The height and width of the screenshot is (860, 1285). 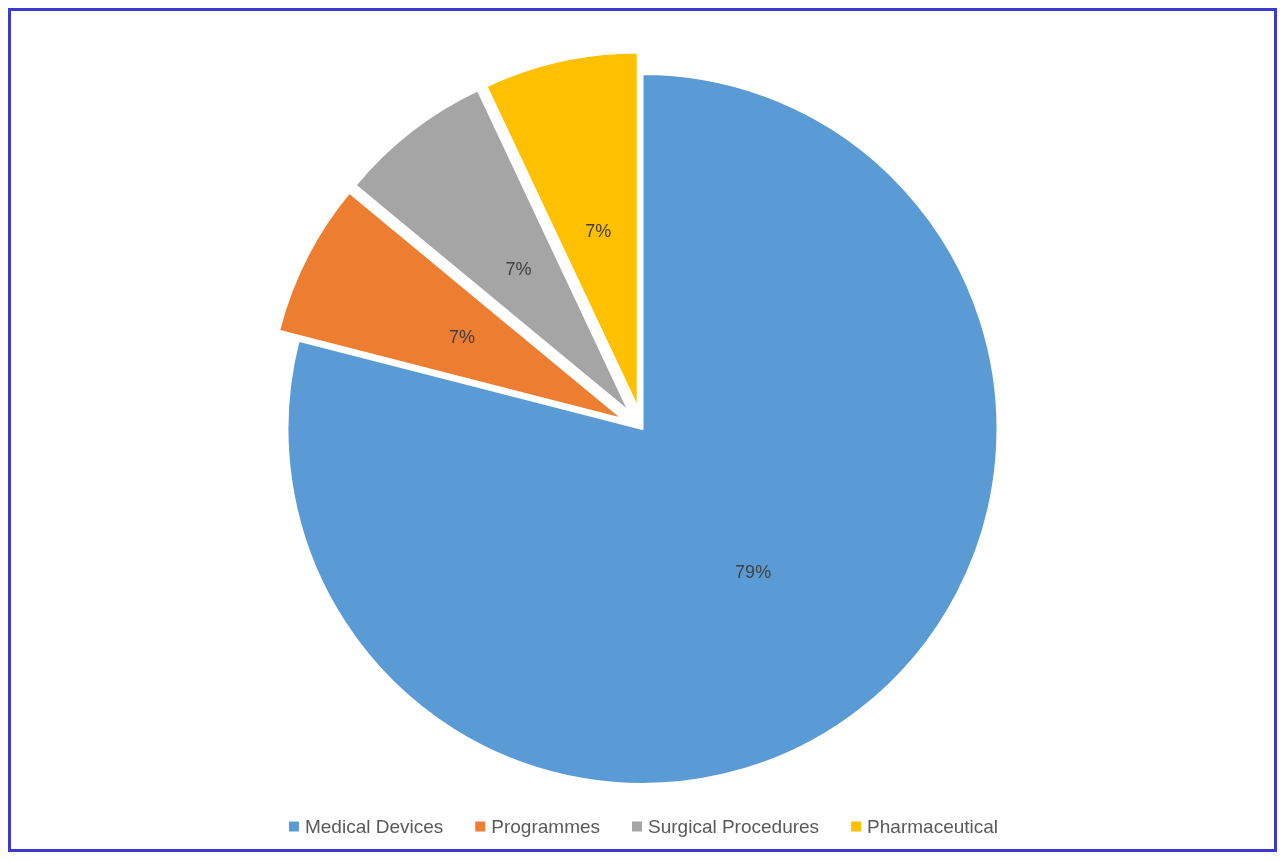 I want to click on data-label: 79%, so click(x=753, y=571).